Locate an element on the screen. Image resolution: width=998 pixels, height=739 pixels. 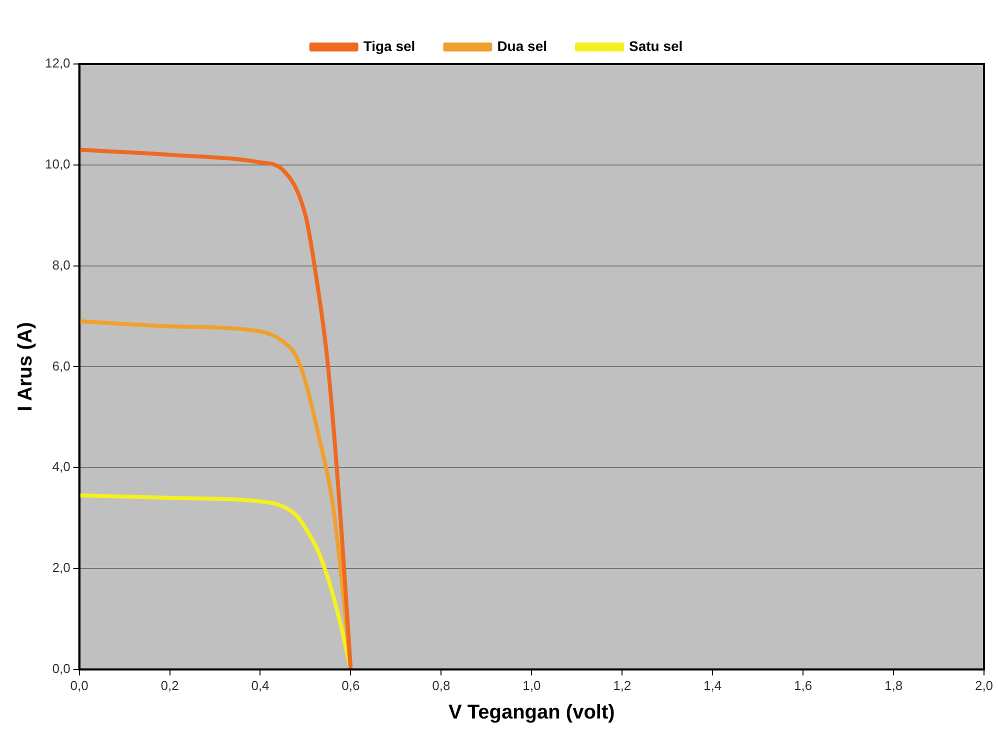
x-tick-label: 1,0 is located at coordinates (531, 685).